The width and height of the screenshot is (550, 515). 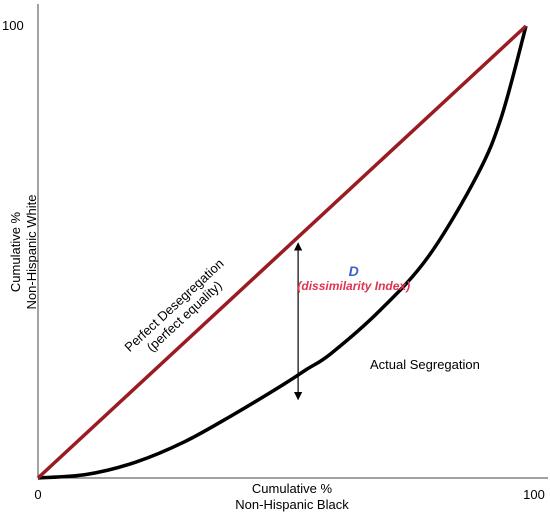 I want to click on y-axis-label-line-1: Cumulative %, so click(x=15, y=251).